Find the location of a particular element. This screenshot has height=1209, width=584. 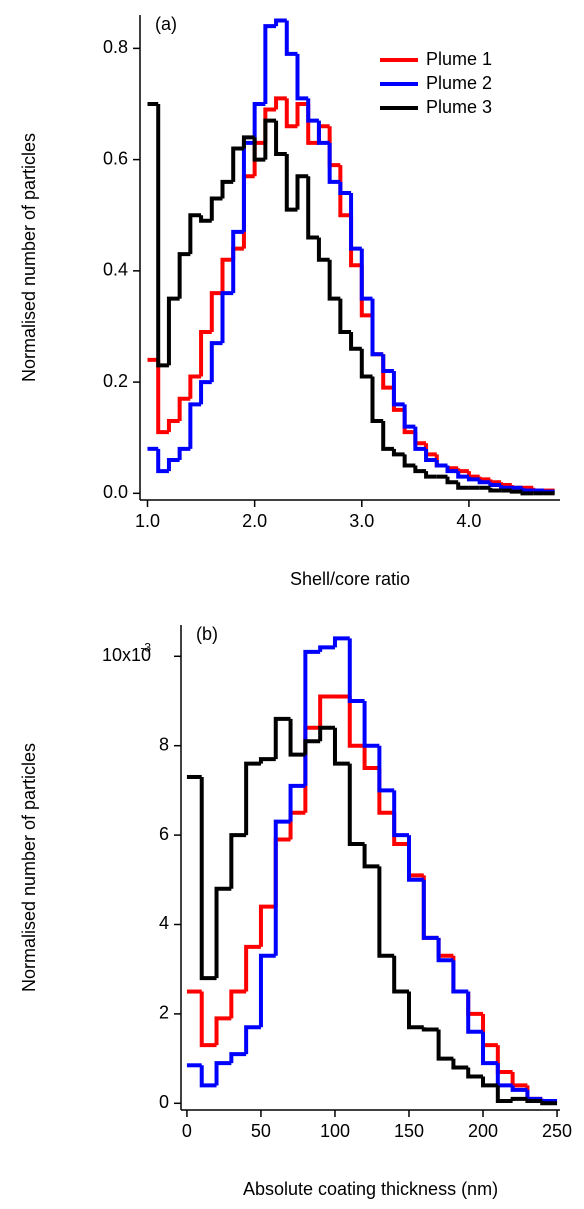

y-tick-label: 0.6 is located at coordinates (115, 158).